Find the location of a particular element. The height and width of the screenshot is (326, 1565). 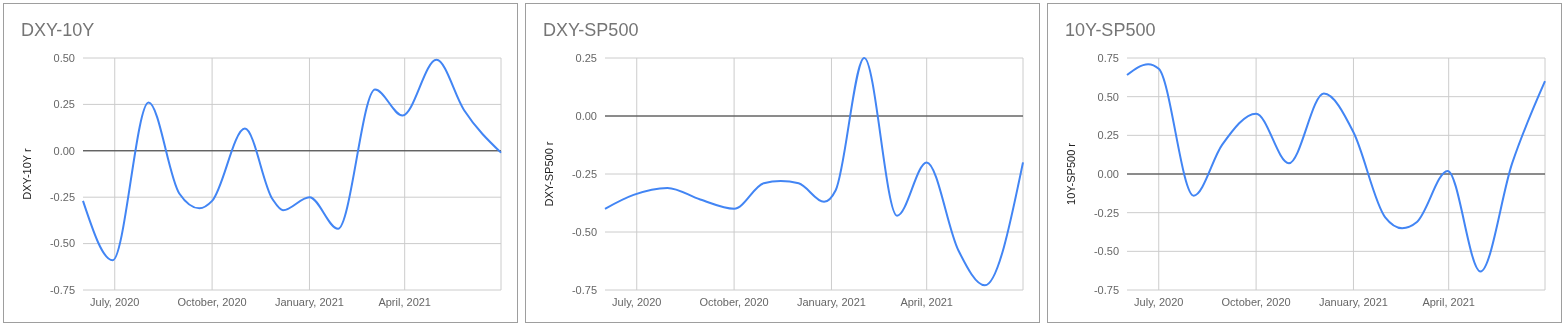

chart-title: DXY-SP500 is located at coordinates (591, 30).